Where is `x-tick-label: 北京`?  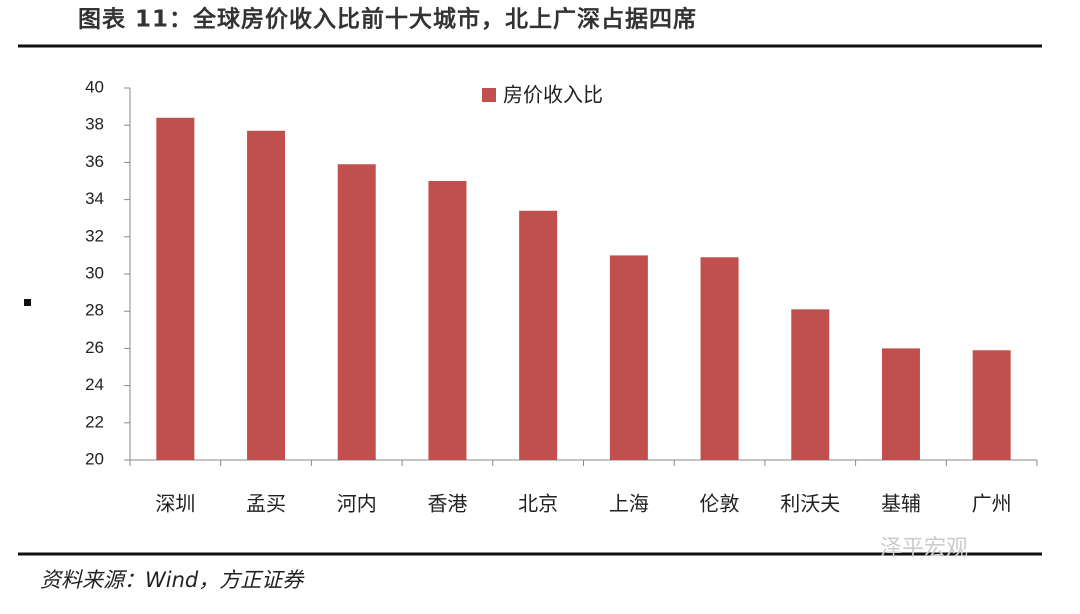
x-tick-label: 北京 is located at coordinates (538, 504).